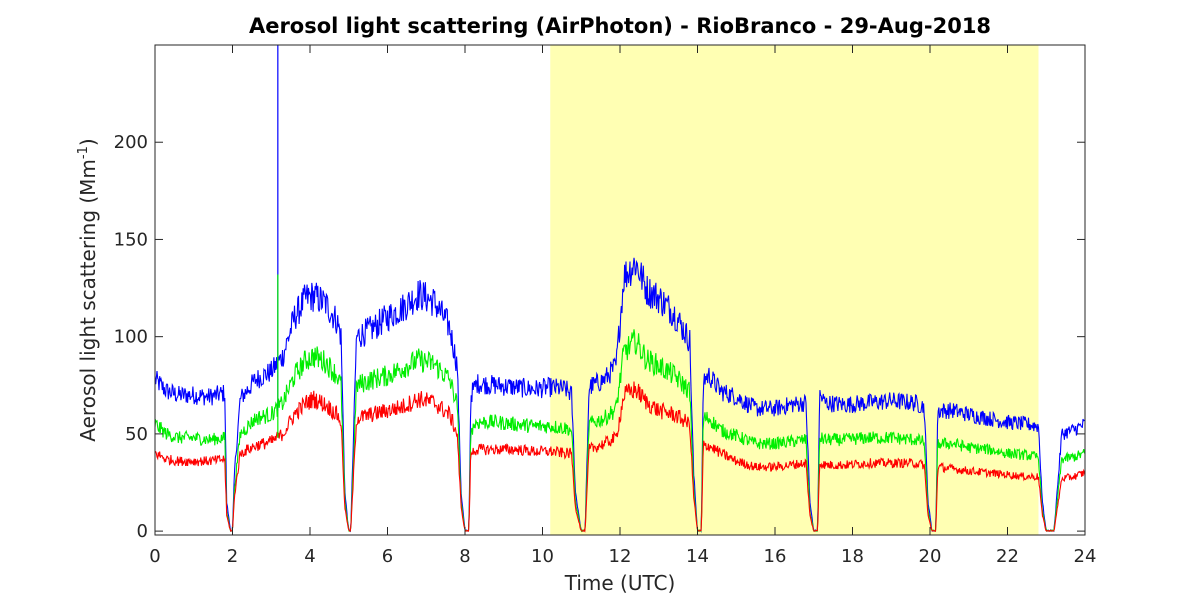  I want to click on x-tick-label: 14, so click(697, 556).